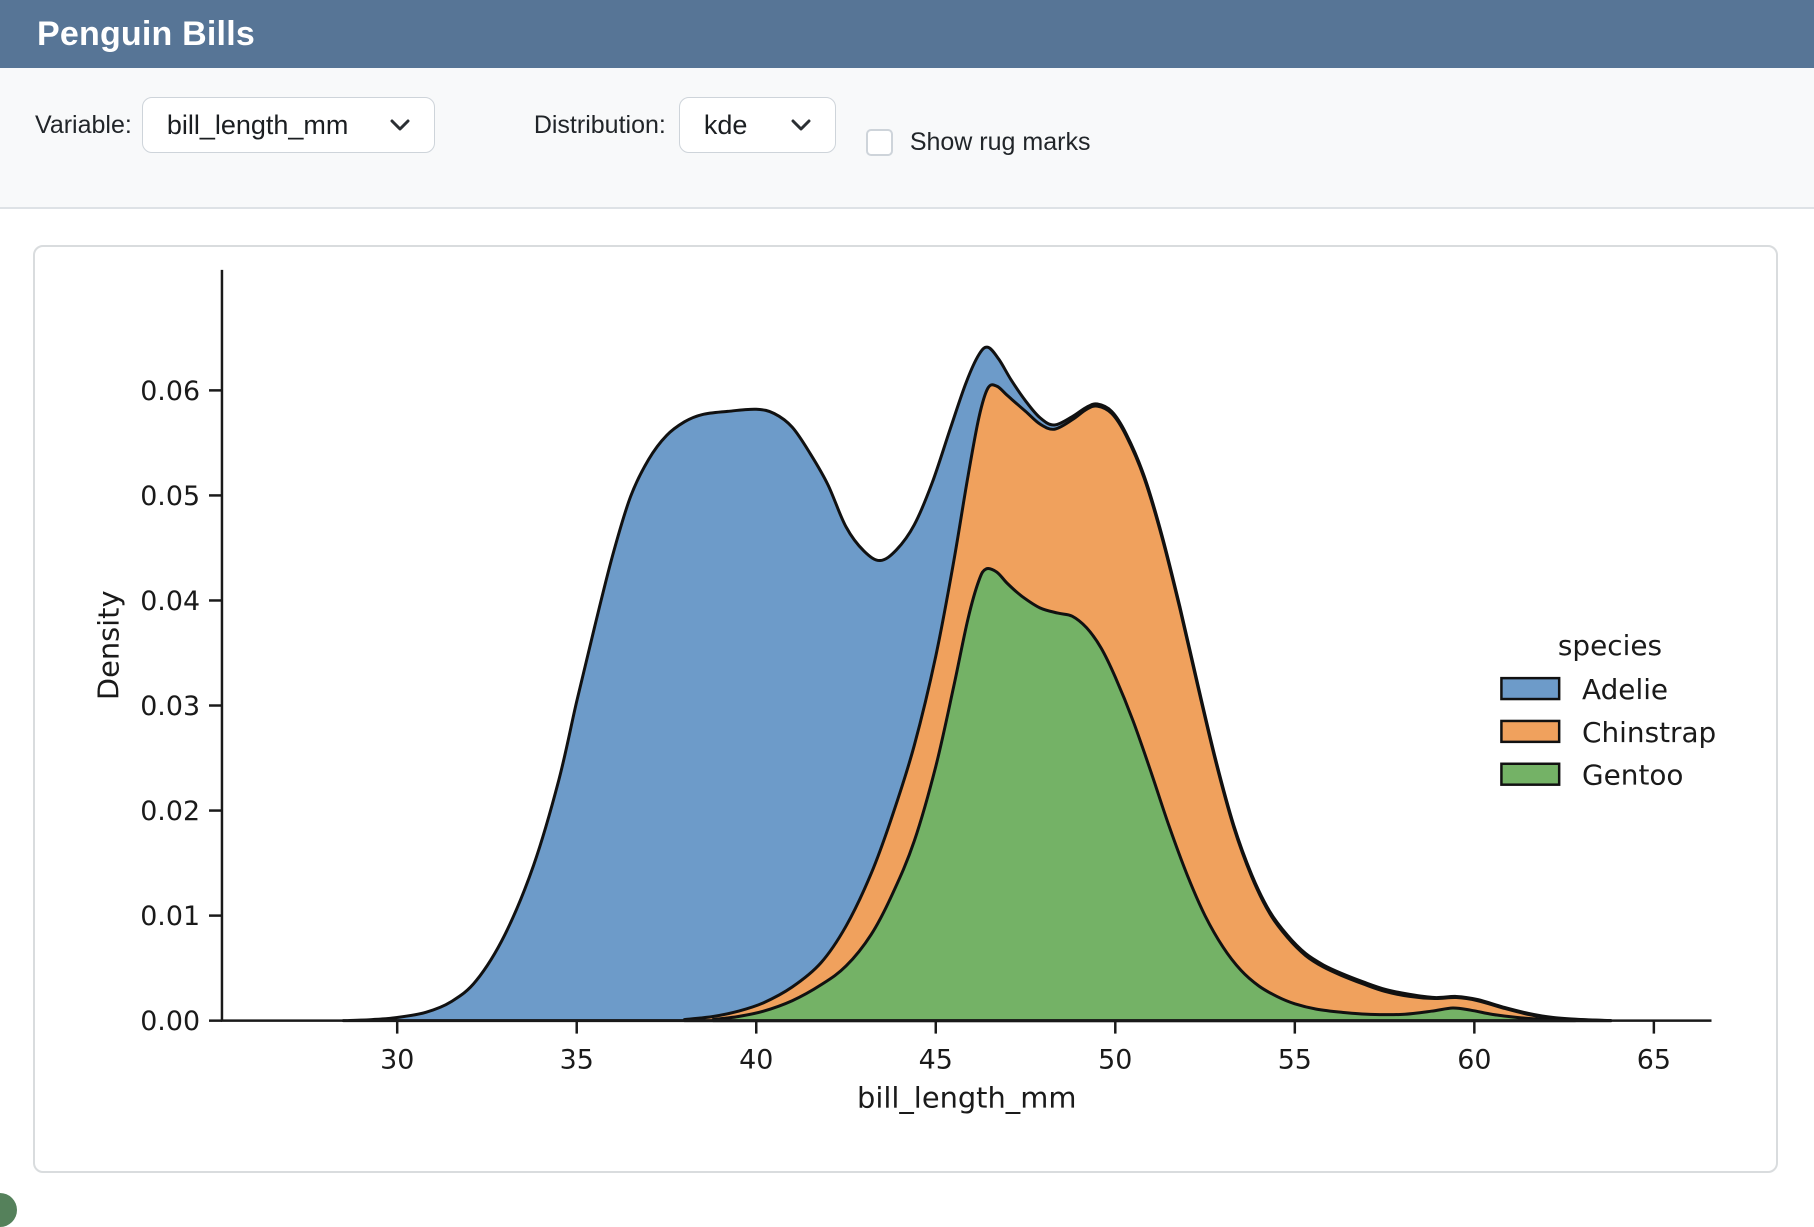 The image size is (1814, 1227). I want to click on legend-swatch-adelie, so click(1530, 688).